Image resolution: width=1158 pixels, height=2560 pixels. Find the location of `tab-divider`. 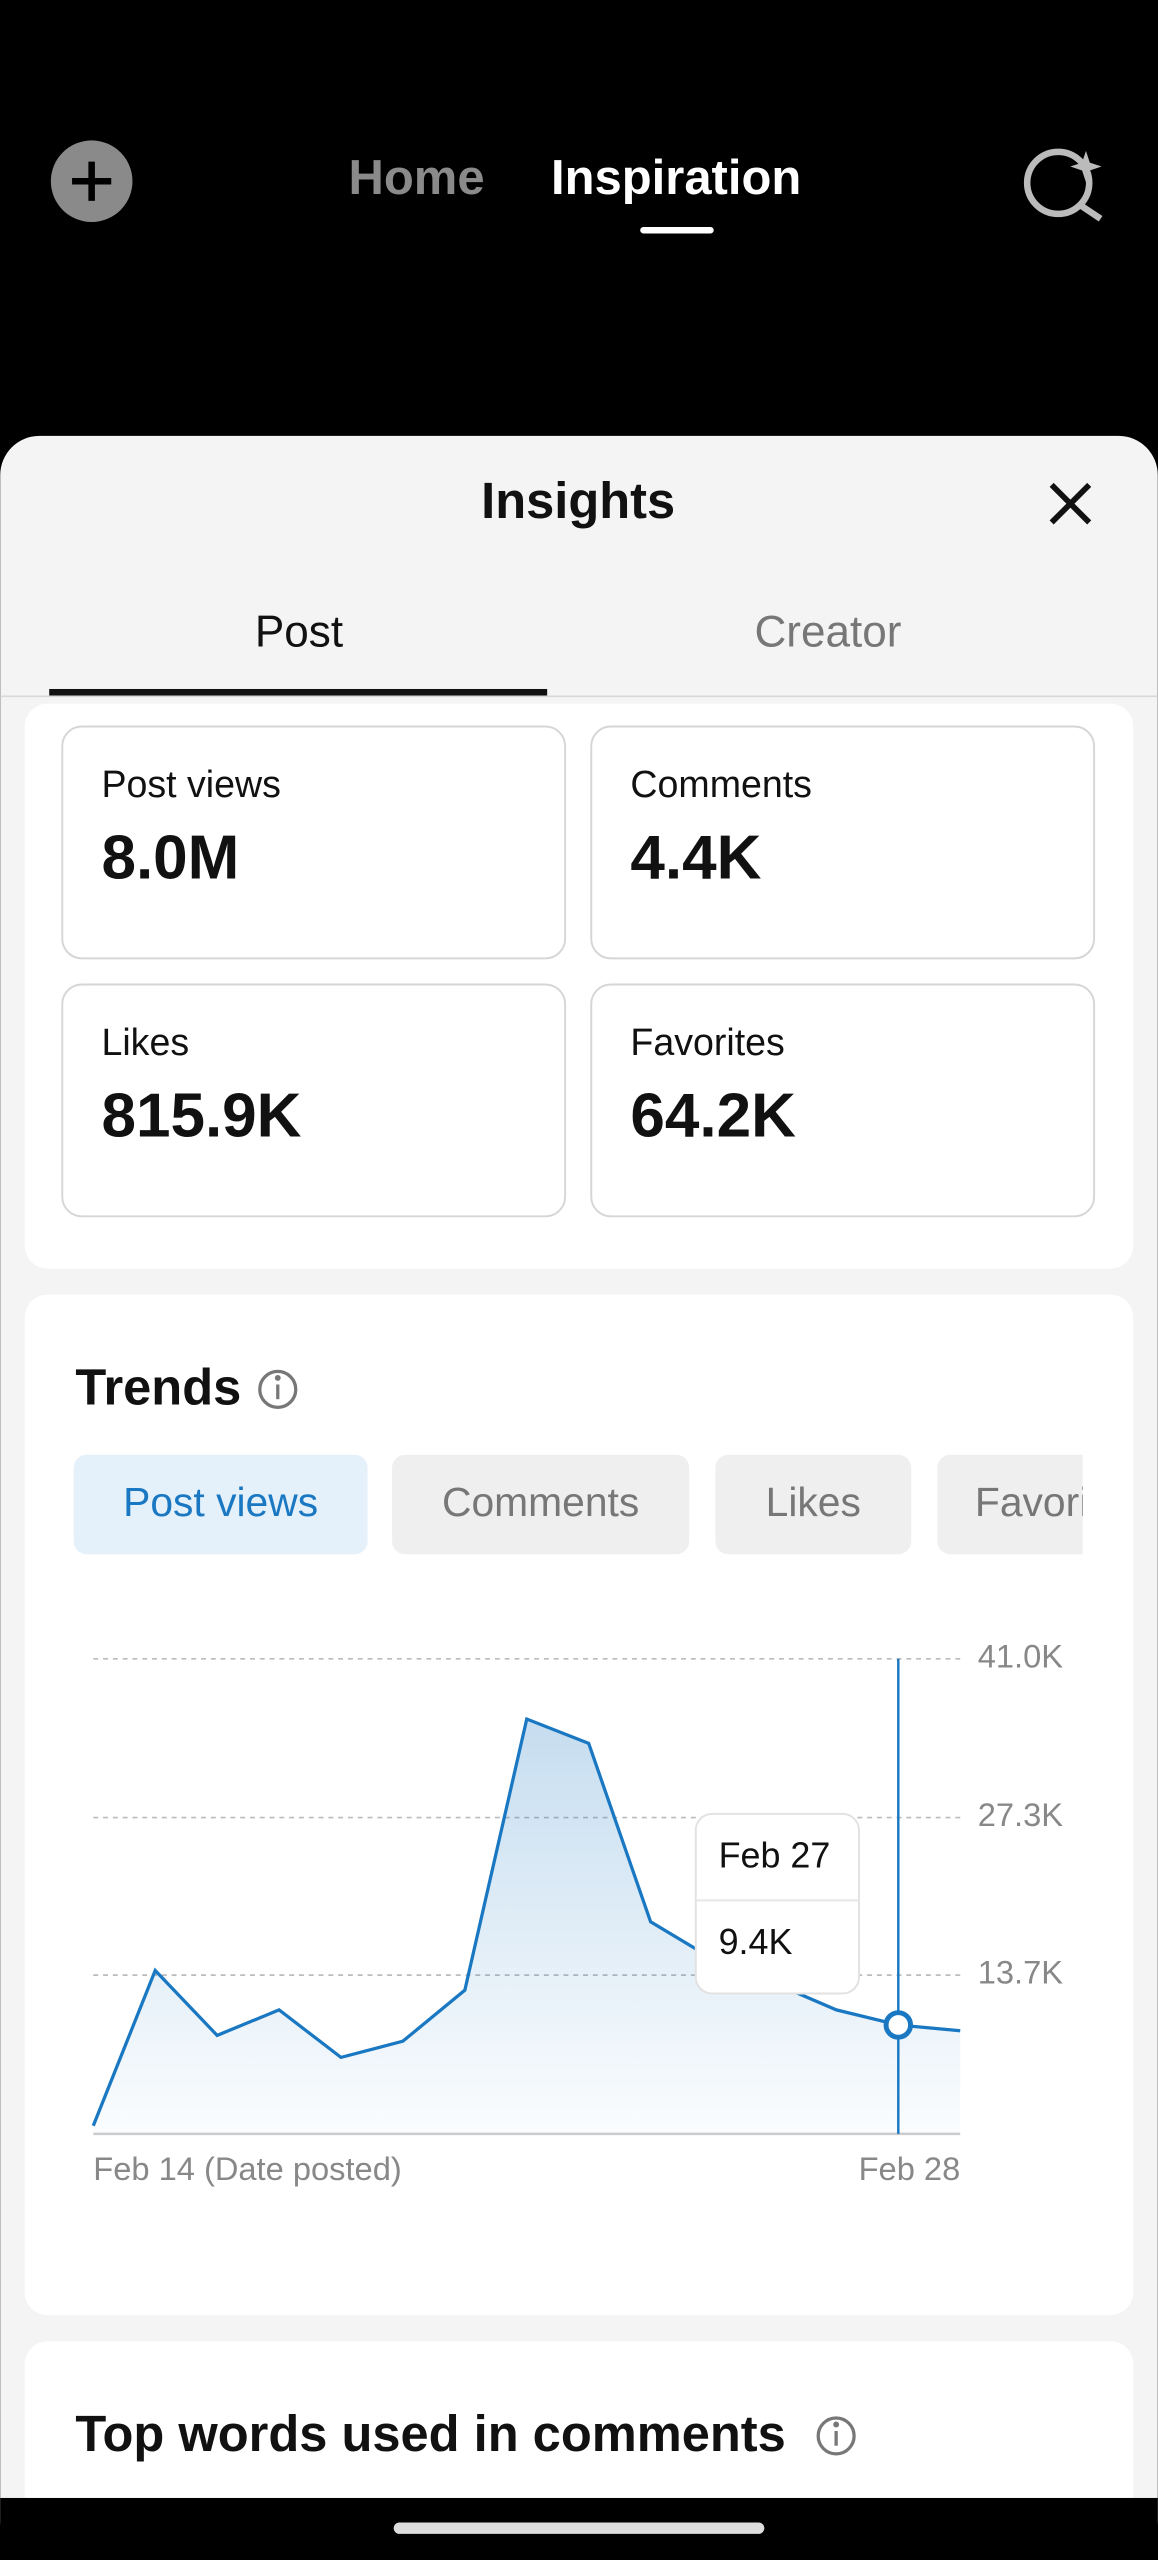

tab-divider is located at coordinates (579, 696).